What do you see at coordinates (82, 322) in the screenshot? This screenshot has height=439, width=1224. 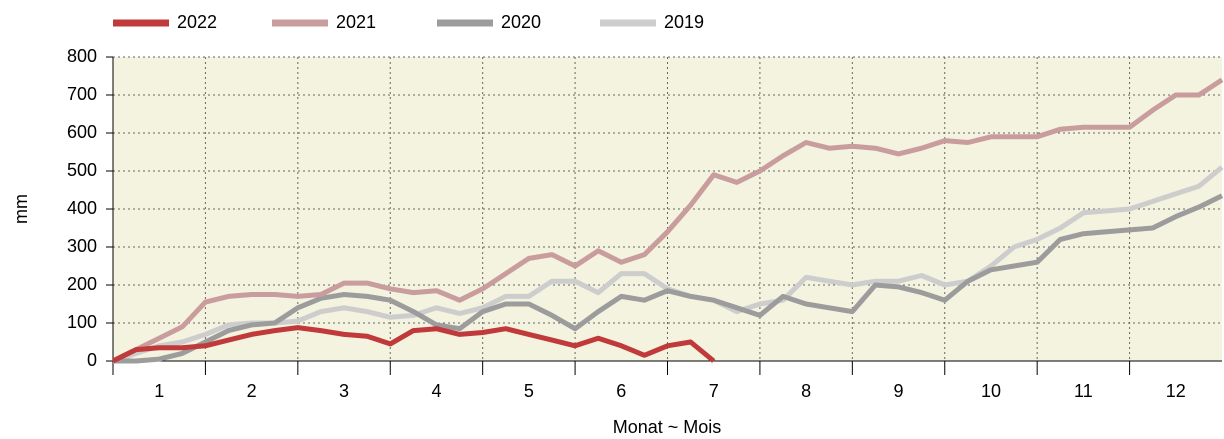 I see `y-tick-label: 100` at bounding box center [82, 322].